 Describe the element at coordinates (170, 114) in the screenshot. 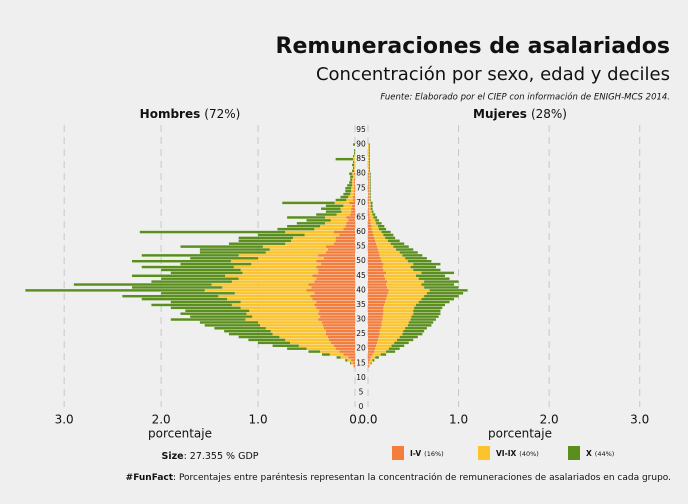

I see `panel-label: Hombres` at that location.